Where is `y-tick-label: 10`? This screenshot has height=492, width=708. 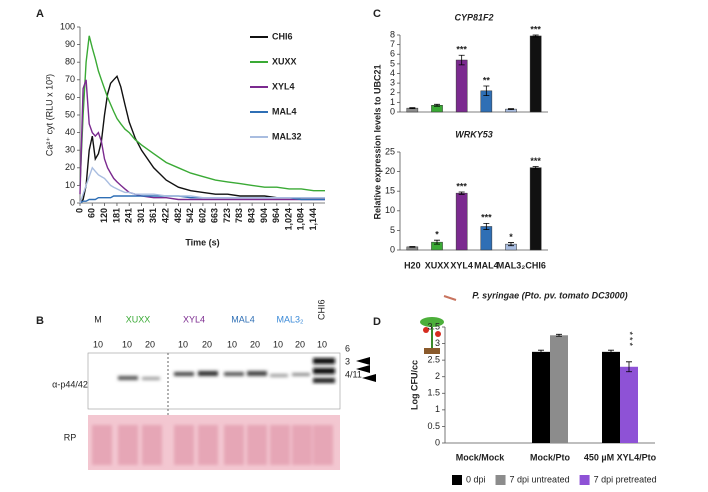 y-tick-label: 10 is located at coordinates (390, 210).